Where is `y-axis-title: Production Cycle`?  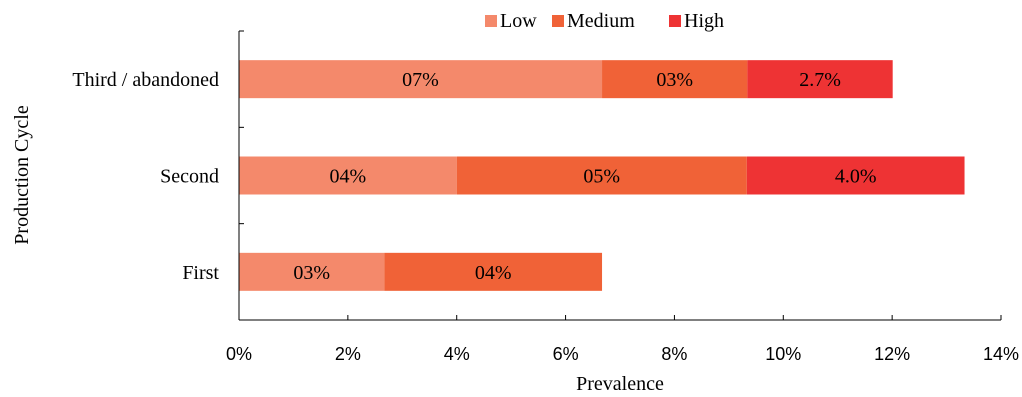
y-axis-title: Production Cycle is located at coordinates (22, 175).